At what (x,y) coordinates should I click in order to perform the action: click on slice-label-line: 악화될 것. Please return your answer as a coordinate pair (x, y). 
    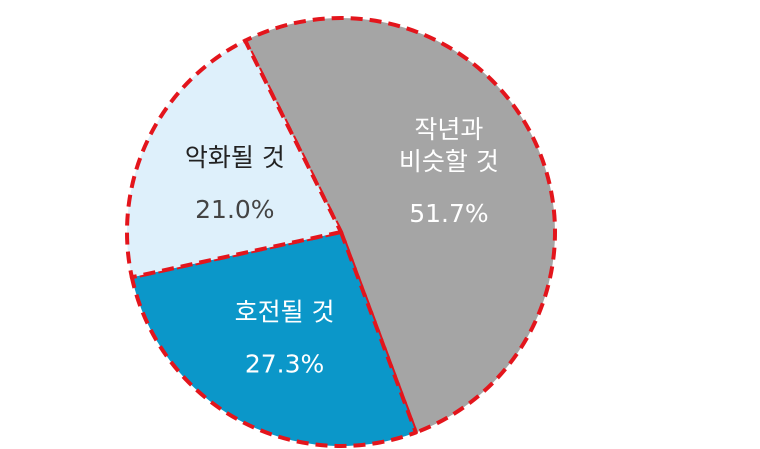
    Looking at the image, I should click on (235, 157).